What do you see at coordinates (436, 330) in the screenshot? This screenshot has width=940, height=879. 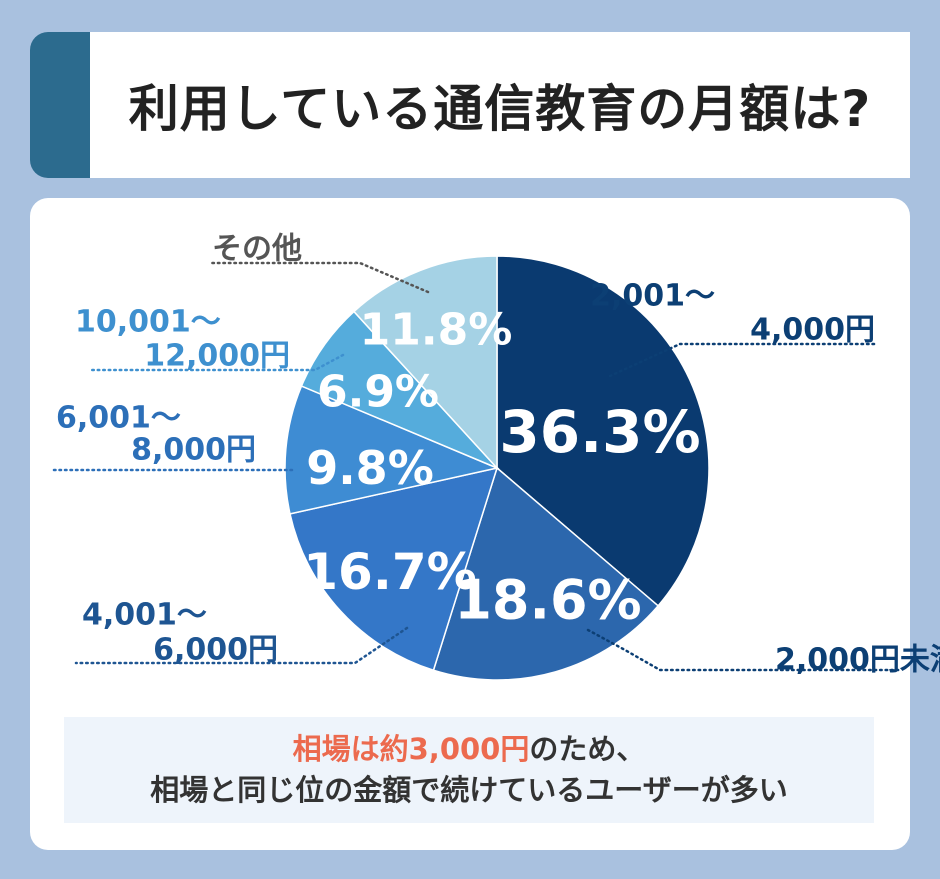 I see `slice-value-label: 11.8%` at bounding box center [436, 330].